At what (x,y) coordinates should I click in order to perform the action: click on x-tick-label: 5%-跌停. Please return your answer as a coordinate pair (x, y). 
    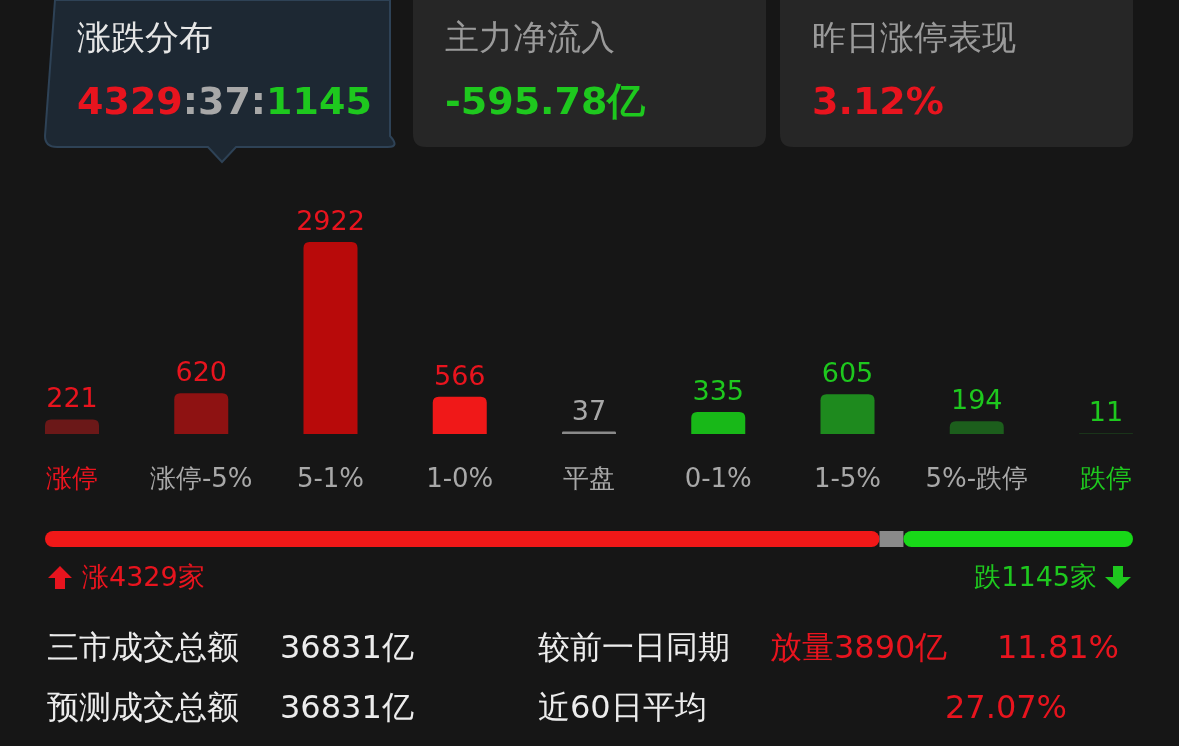
    Looking at the image, I should click on (977, 478).